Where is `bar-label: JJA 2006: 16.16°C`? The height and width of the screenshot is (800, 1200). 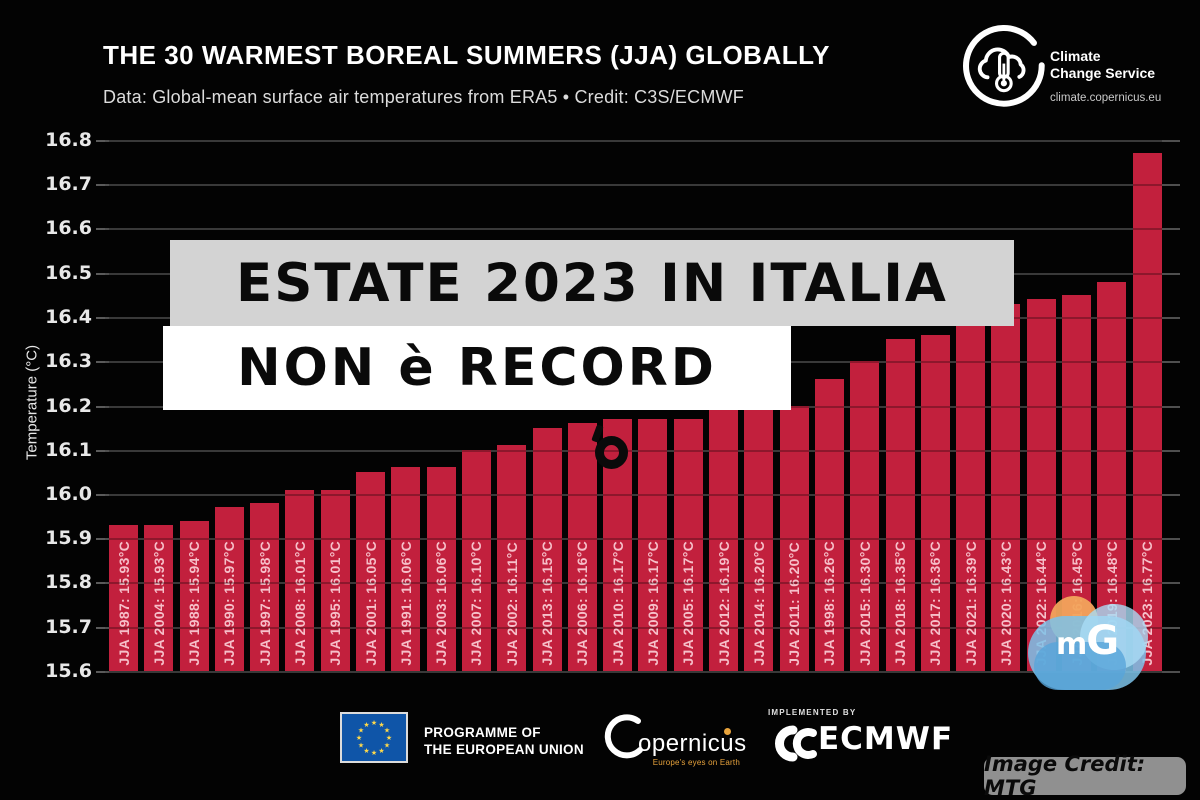 bar-label: JJA 2006: 16.16°C is located at coordinates (582, 603).